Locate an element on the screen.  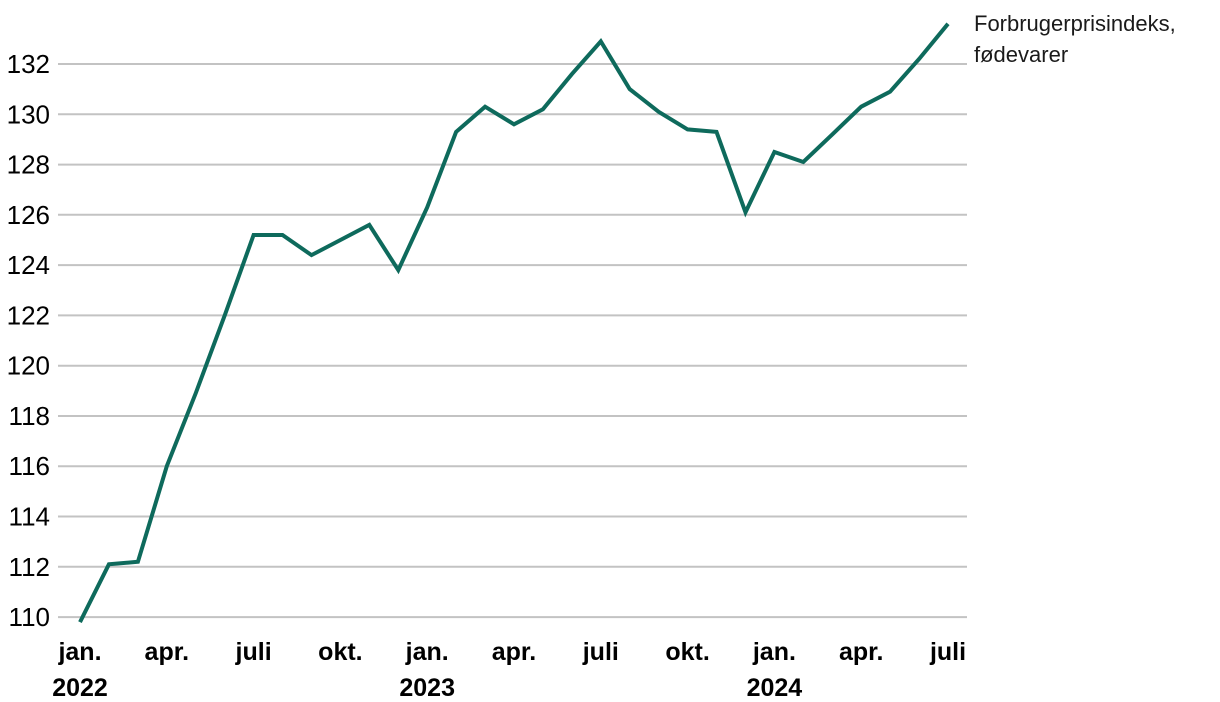
y-tick-label: 126 is located at coordinates (28, 215).